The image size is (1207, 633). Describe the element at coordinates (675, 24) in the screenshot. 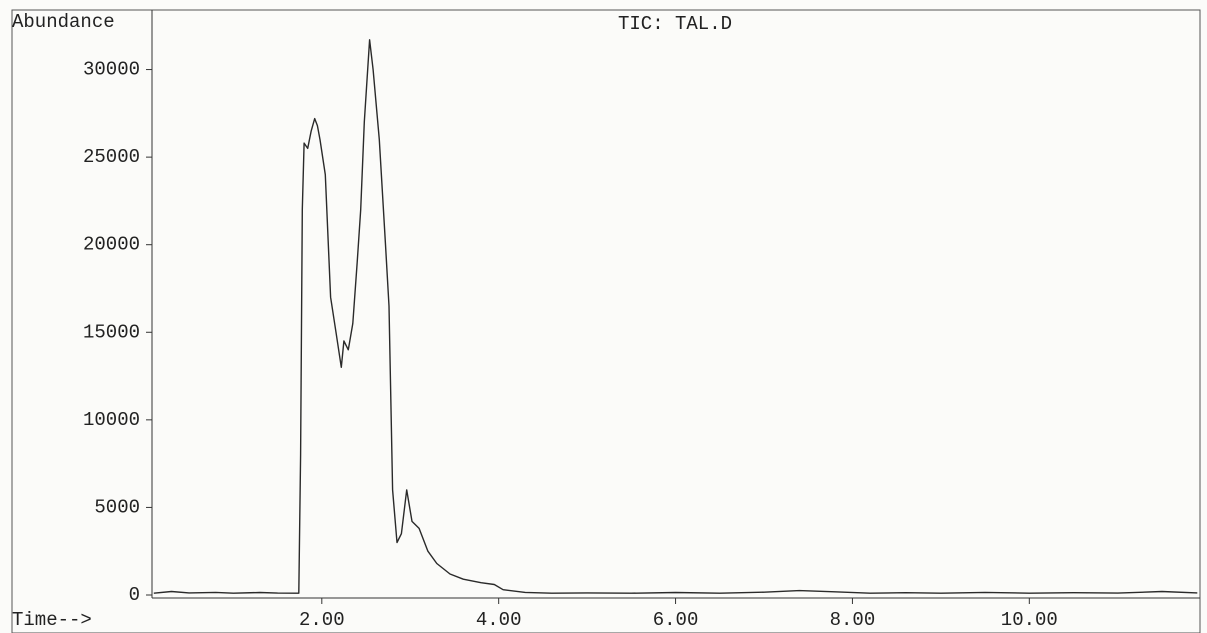

I see `chart-title: TIC: TAL.D` at that location.